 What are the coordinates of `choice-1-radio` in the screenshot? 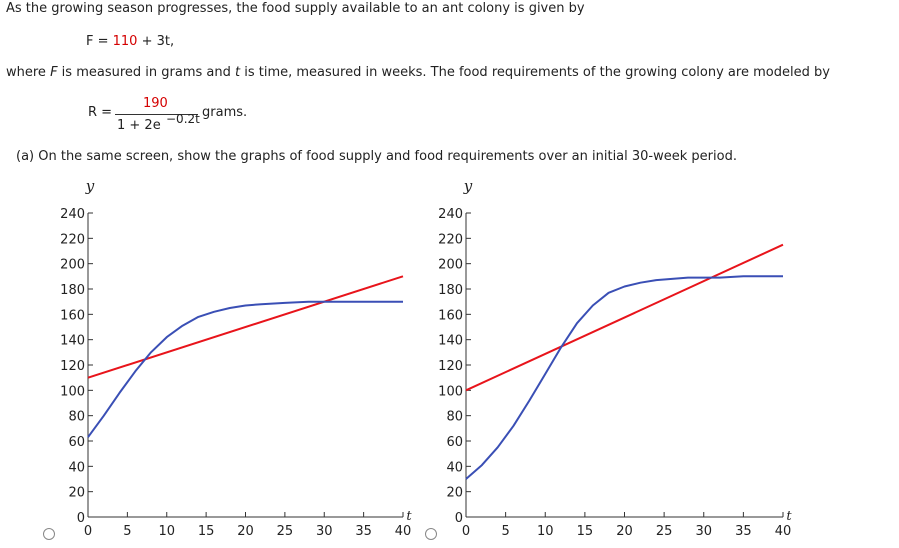 It's located at (49, 534).